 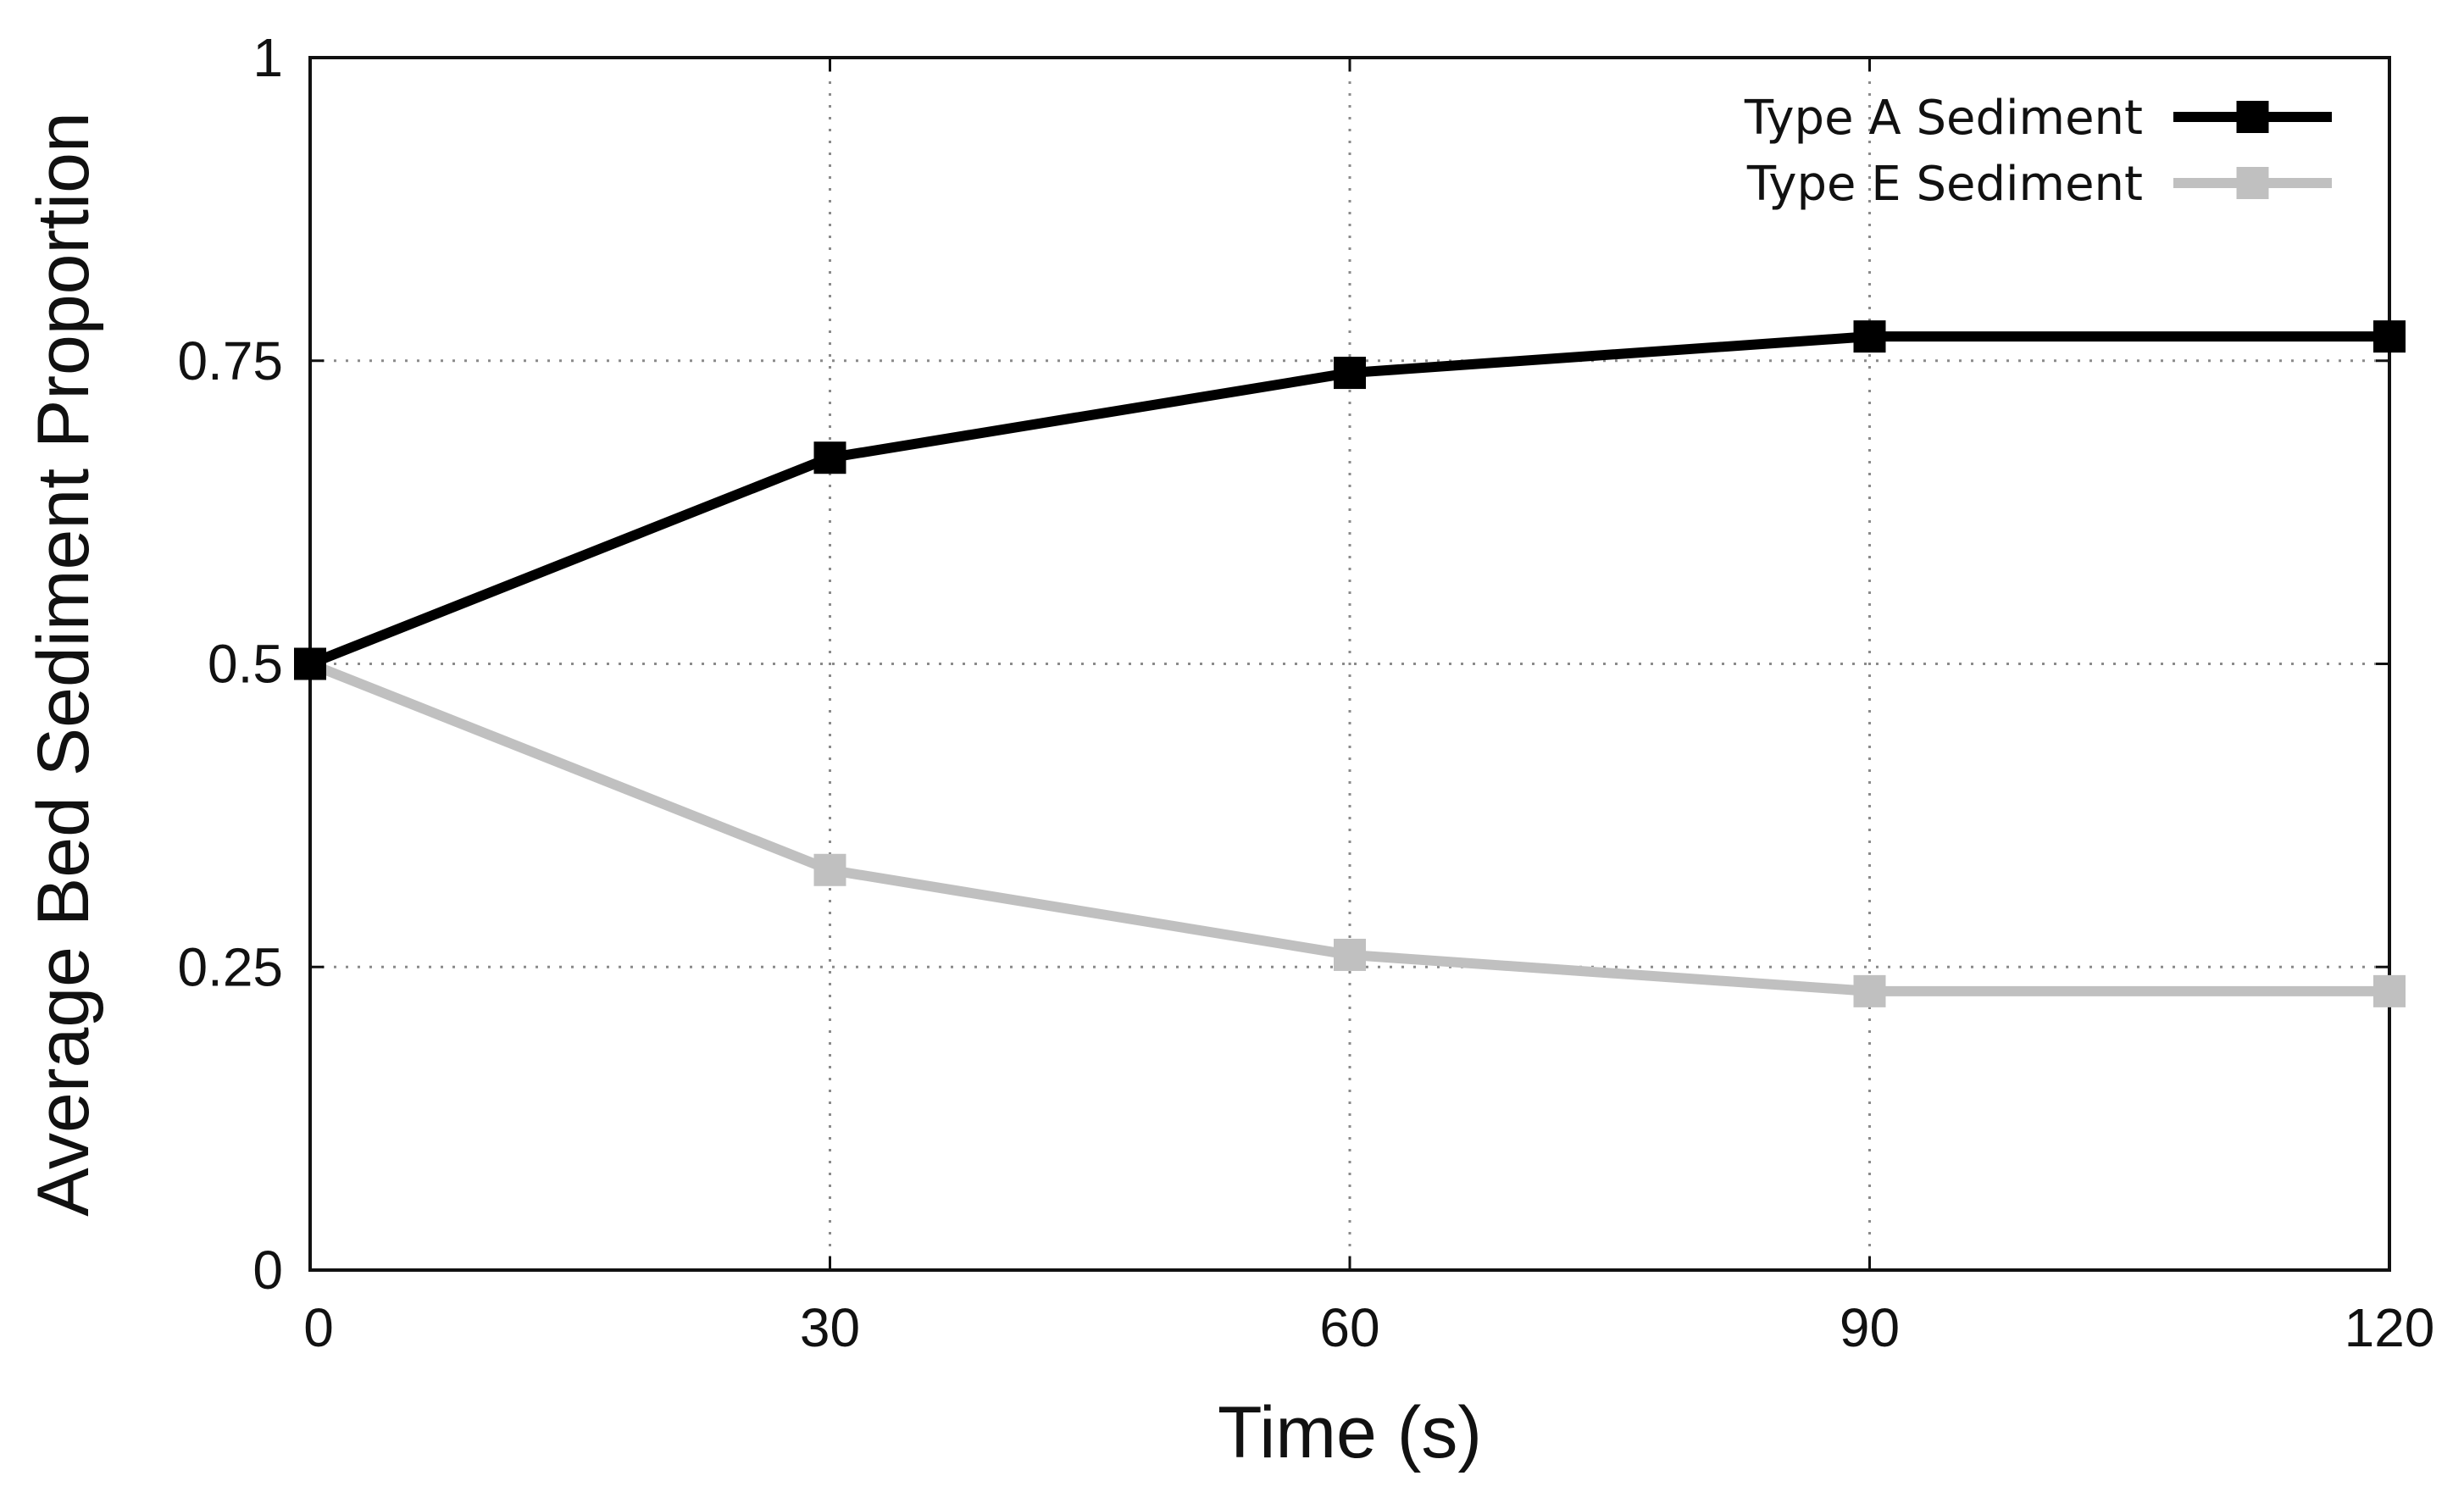 What do you see at coordinates (319, 1327) in the screenshot?
I see `x-tick-label: 0` at bounding box center [319, 1327].